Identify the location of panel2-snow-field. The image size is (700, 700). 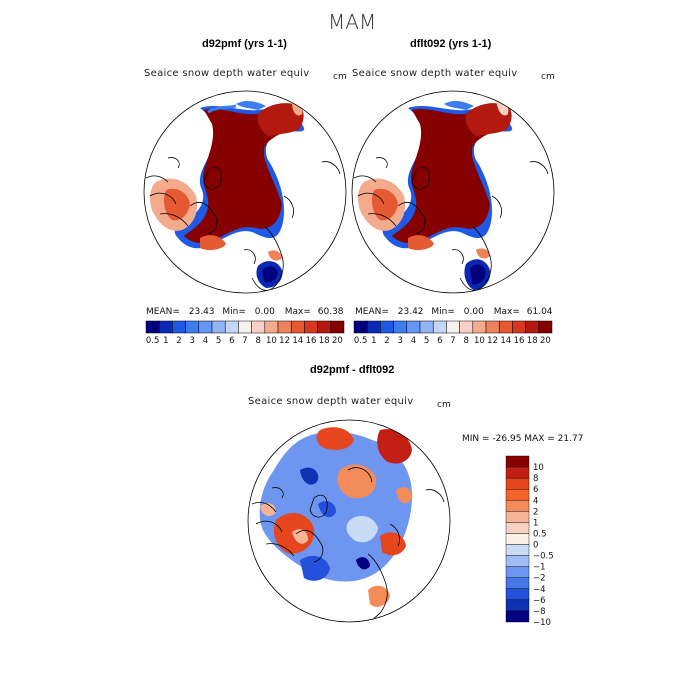
(435, 194).